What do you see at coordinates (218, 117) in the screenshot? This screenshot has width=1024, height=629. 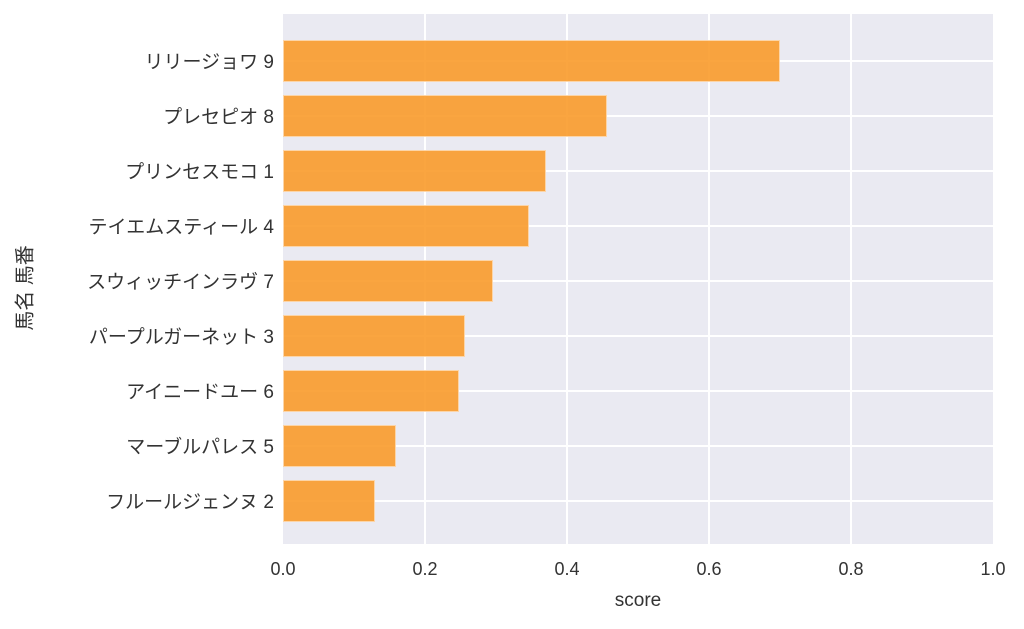 I see `category-label: プレセピオ 8` at bounding box center [218, 117].